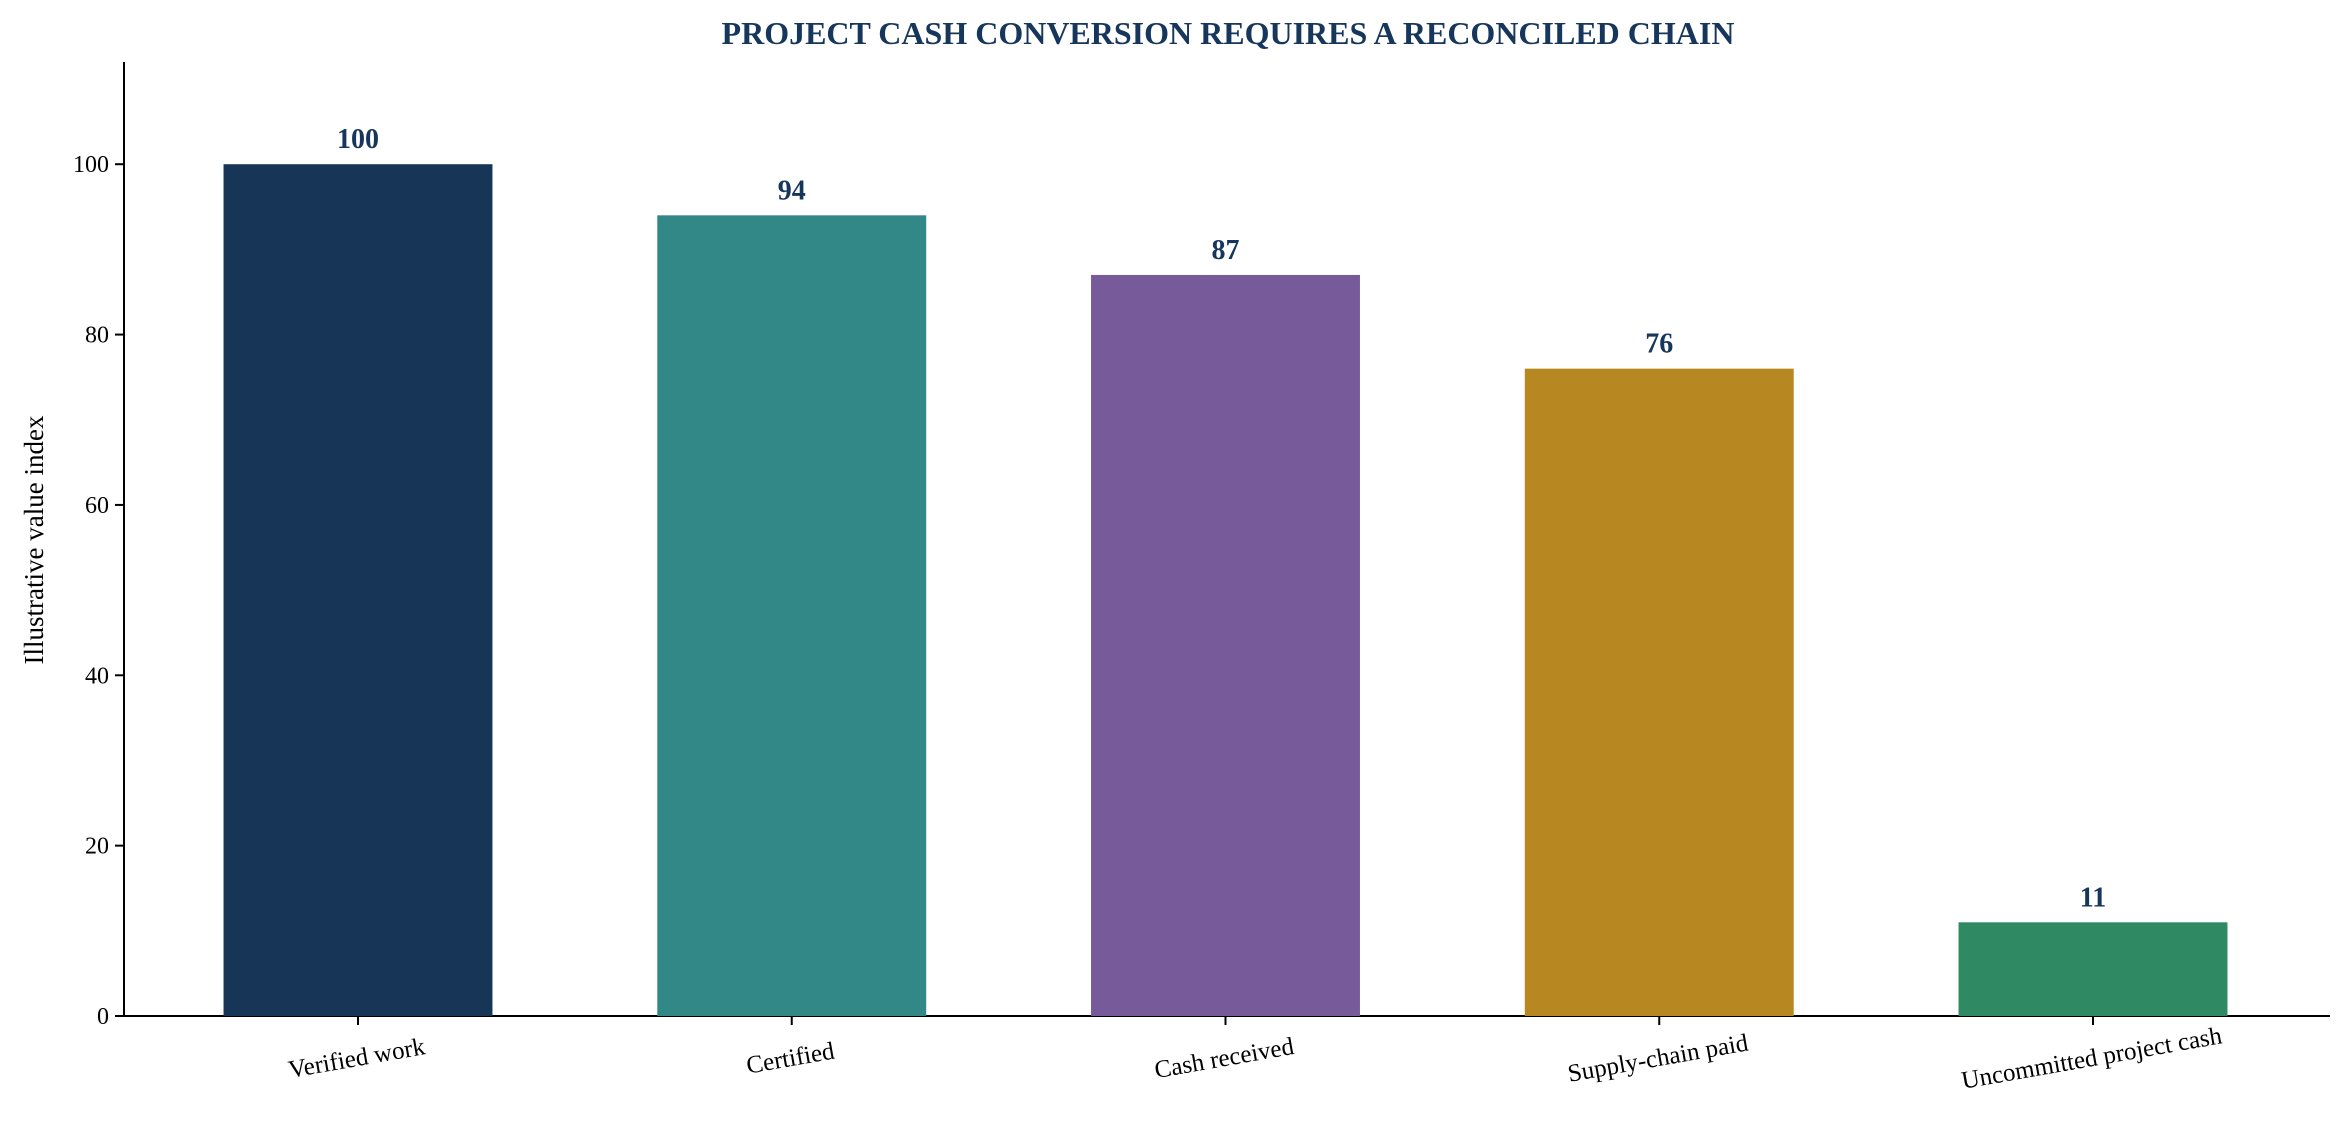 The image size is (2349, 1144). I want to click on x-tick-label: Supply-chain paid, so click(1658, 1058).